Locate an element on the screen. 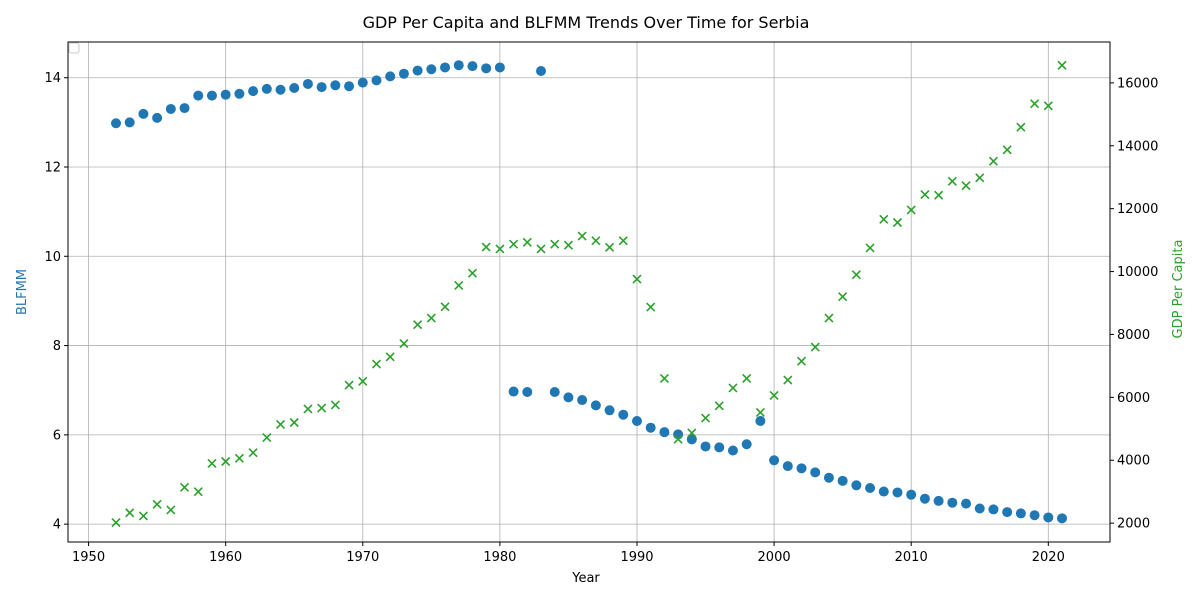 Image resolution: width=1200 pixels, height=600 pixels. y-right-tick-label: 16000 is located at coordinates (1137, 83).